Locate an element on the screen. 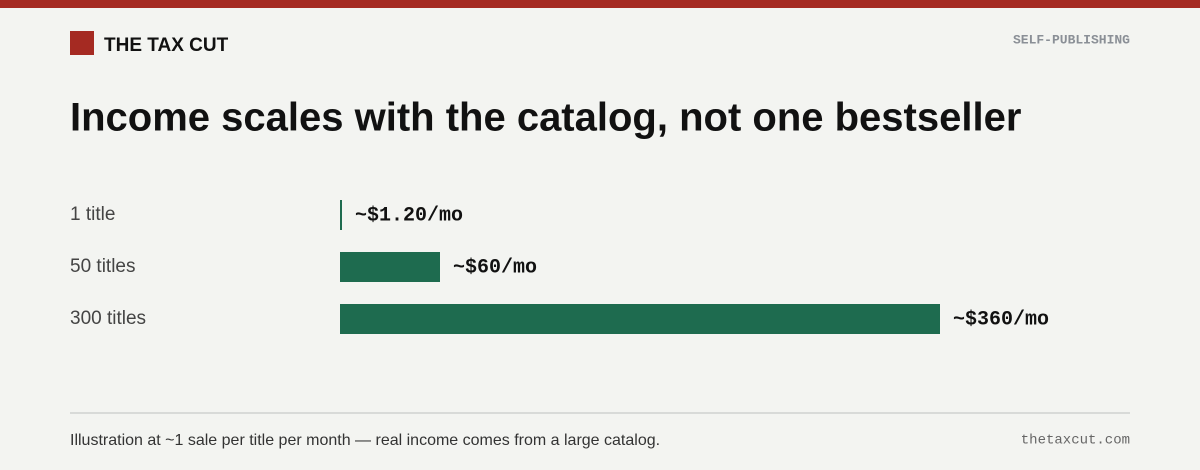 The width and height of the screenshot is (1200, 470). footer-site: thetaxcut.com is located at coordinates (1075, 441).